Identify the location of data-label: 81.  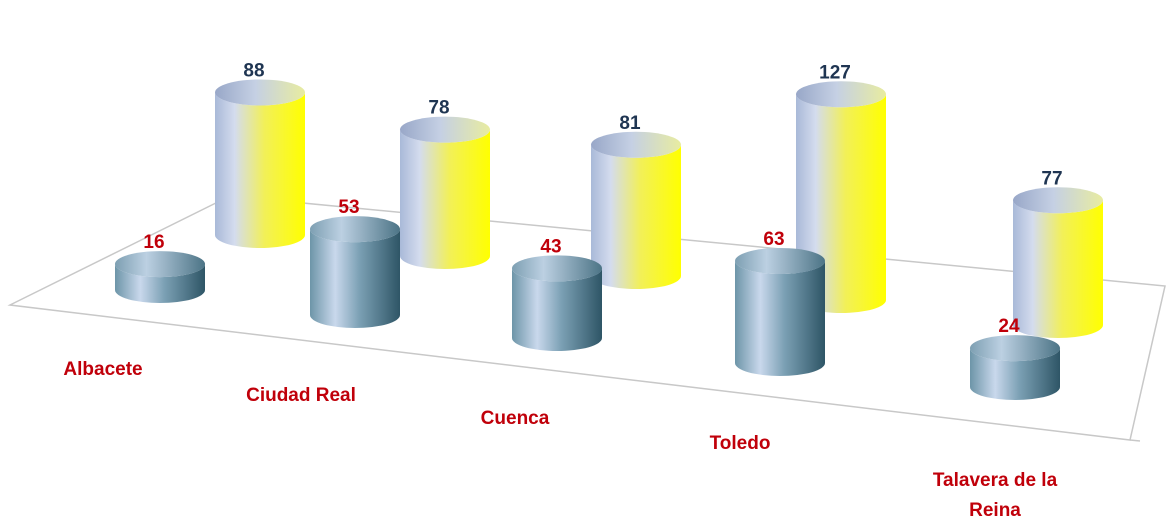
(630, 123).